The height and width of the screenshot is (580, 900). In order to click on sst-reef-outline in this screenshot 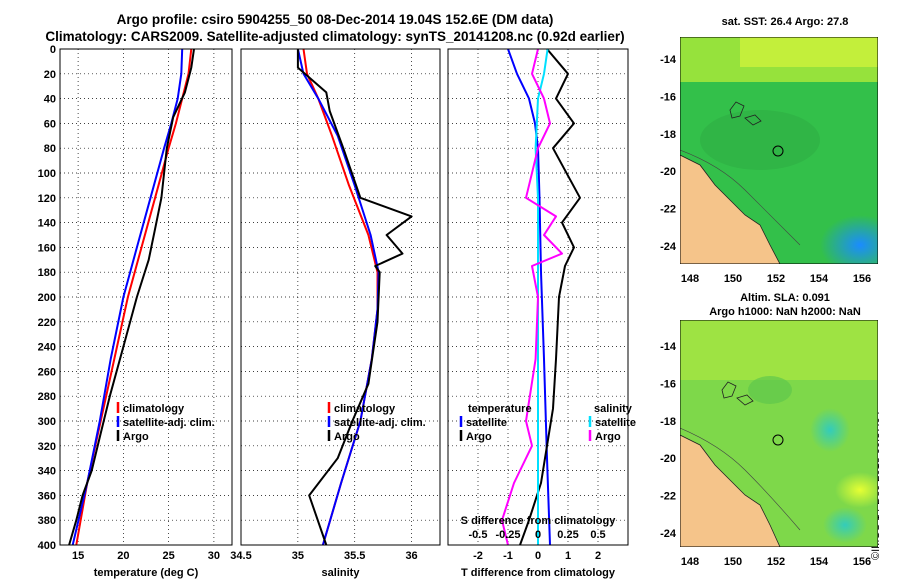, I will do `click(745, 113)`.